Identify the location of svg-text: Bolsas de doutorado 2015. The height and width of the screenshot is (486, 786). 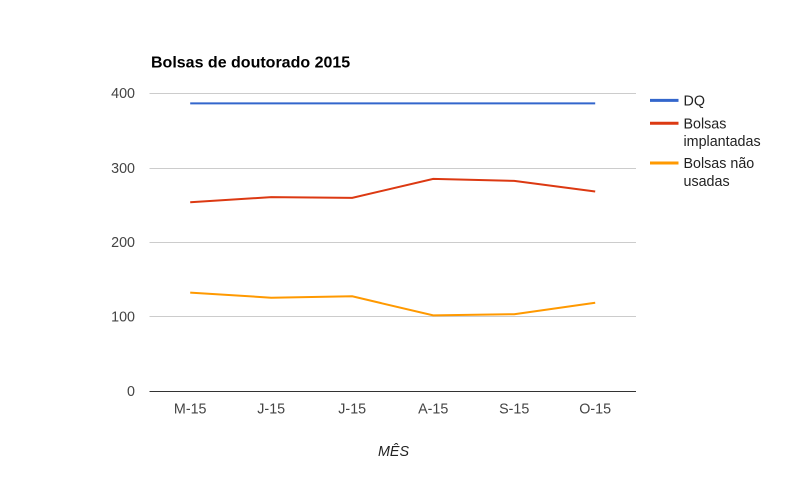
(250, 63).